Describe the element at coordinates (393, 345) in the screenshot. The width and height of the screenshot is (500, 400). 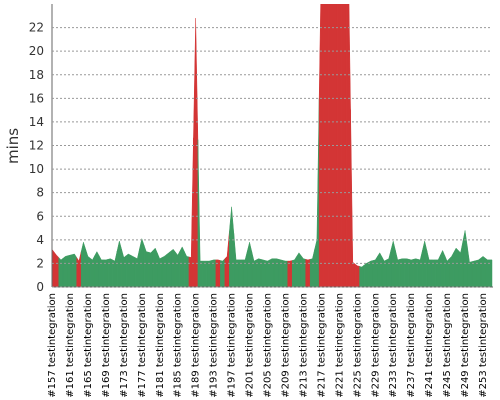
I see `x-tick-label: #233 testintegration` at that location.